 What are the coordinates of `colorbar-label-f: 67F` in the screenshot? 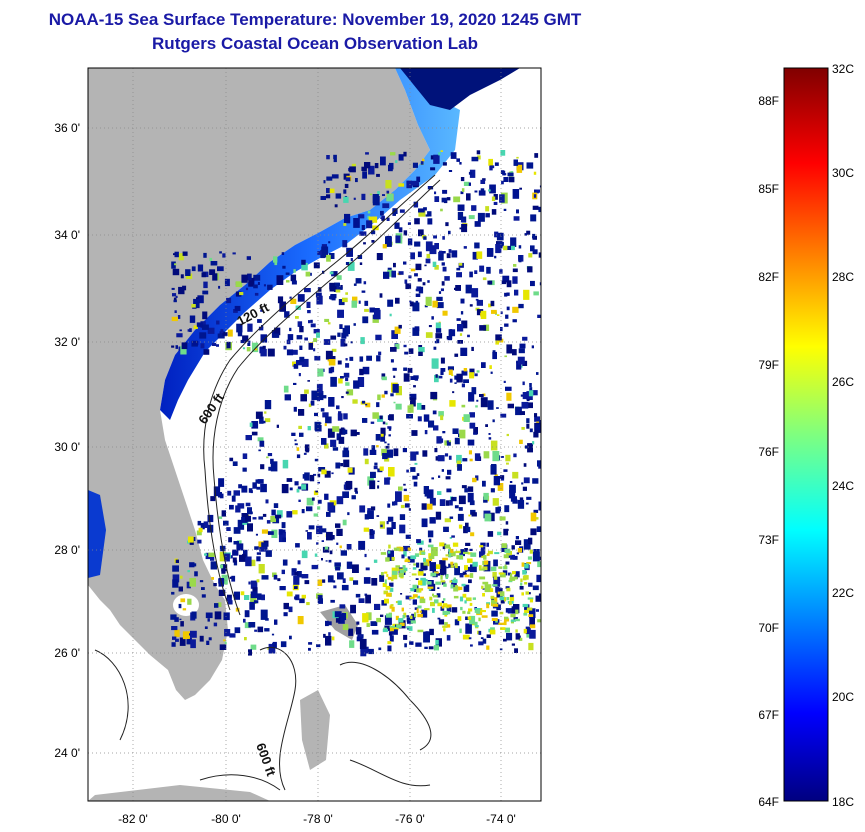 It's located at (768, 715).